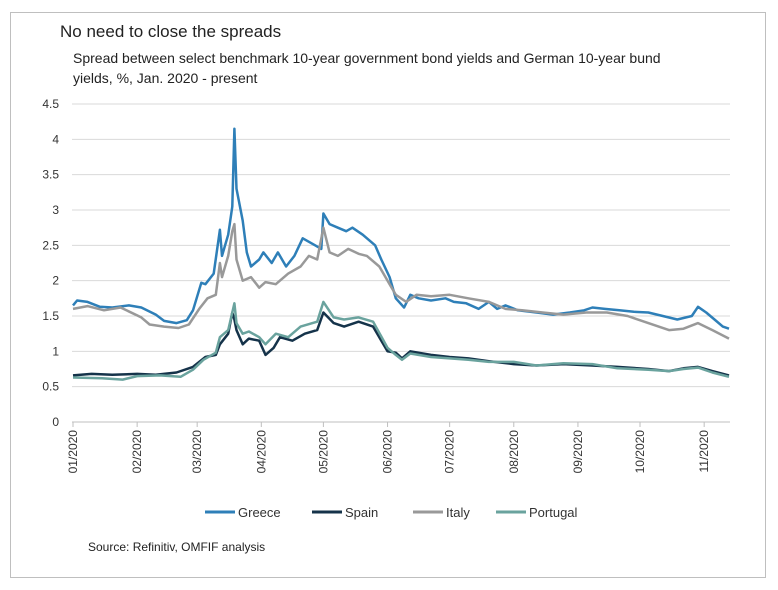 The image size is (778, 590). Describe the element at coordinates (197, 452) in the screenshot. I see `x-tick-label: 03/2020` at that location.